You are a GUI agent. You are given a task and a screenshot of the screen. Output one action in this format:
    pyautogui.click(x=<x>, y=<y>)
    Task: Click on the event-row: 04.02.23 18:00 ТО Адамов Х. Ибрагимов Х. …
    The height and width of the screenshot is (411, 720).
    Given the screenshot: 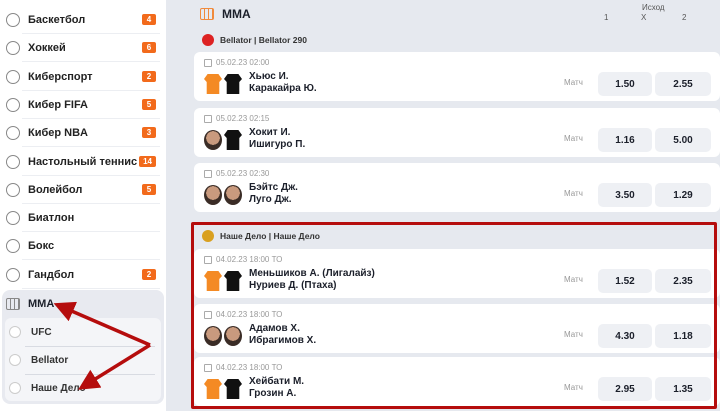 What is the action you would take?
    pyautogui.click(x=457, y=328)
    